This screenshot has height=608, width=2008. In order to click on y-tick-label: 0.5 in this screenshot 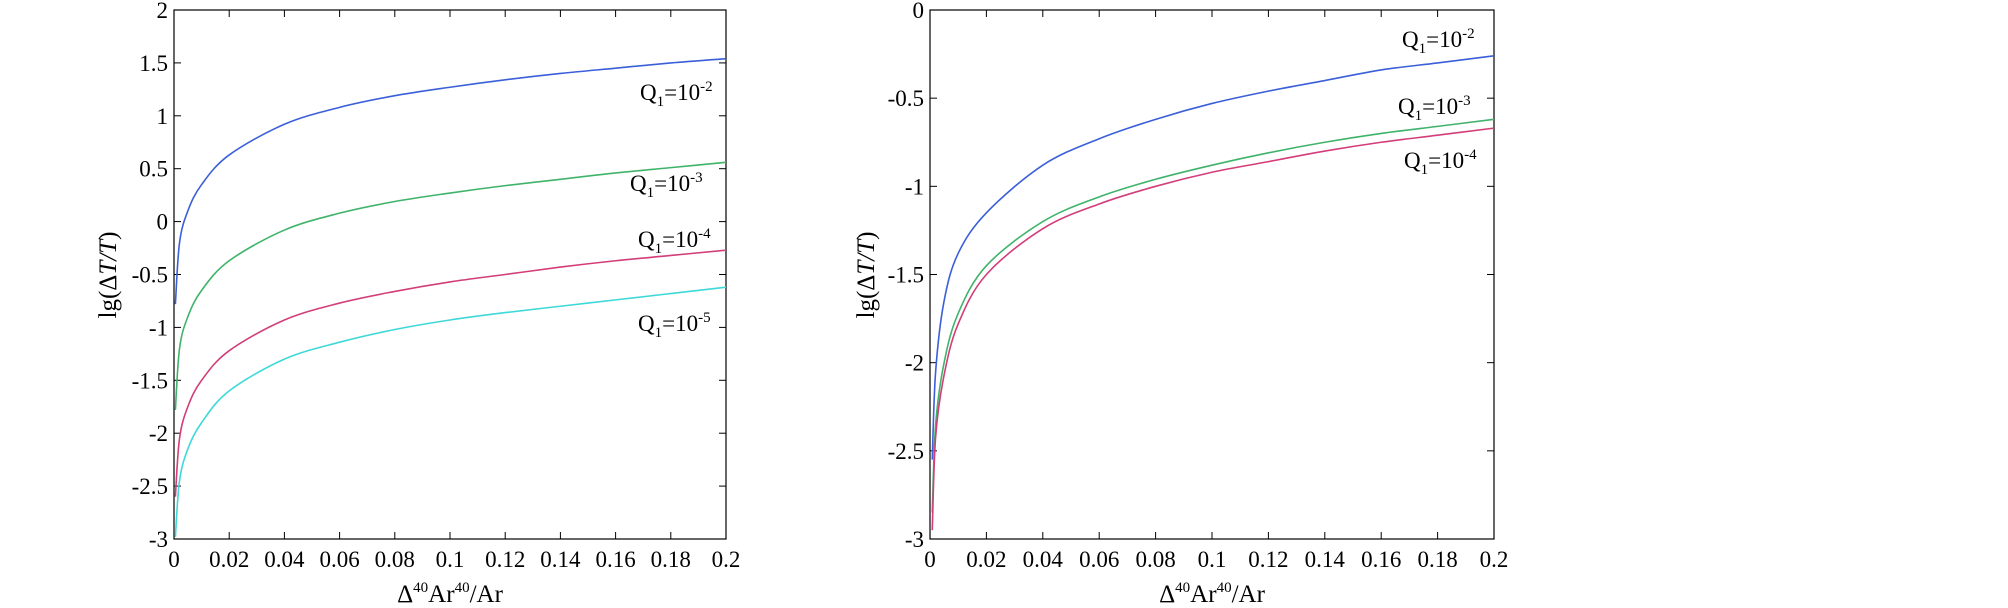, I will do `click(153, 169)`.